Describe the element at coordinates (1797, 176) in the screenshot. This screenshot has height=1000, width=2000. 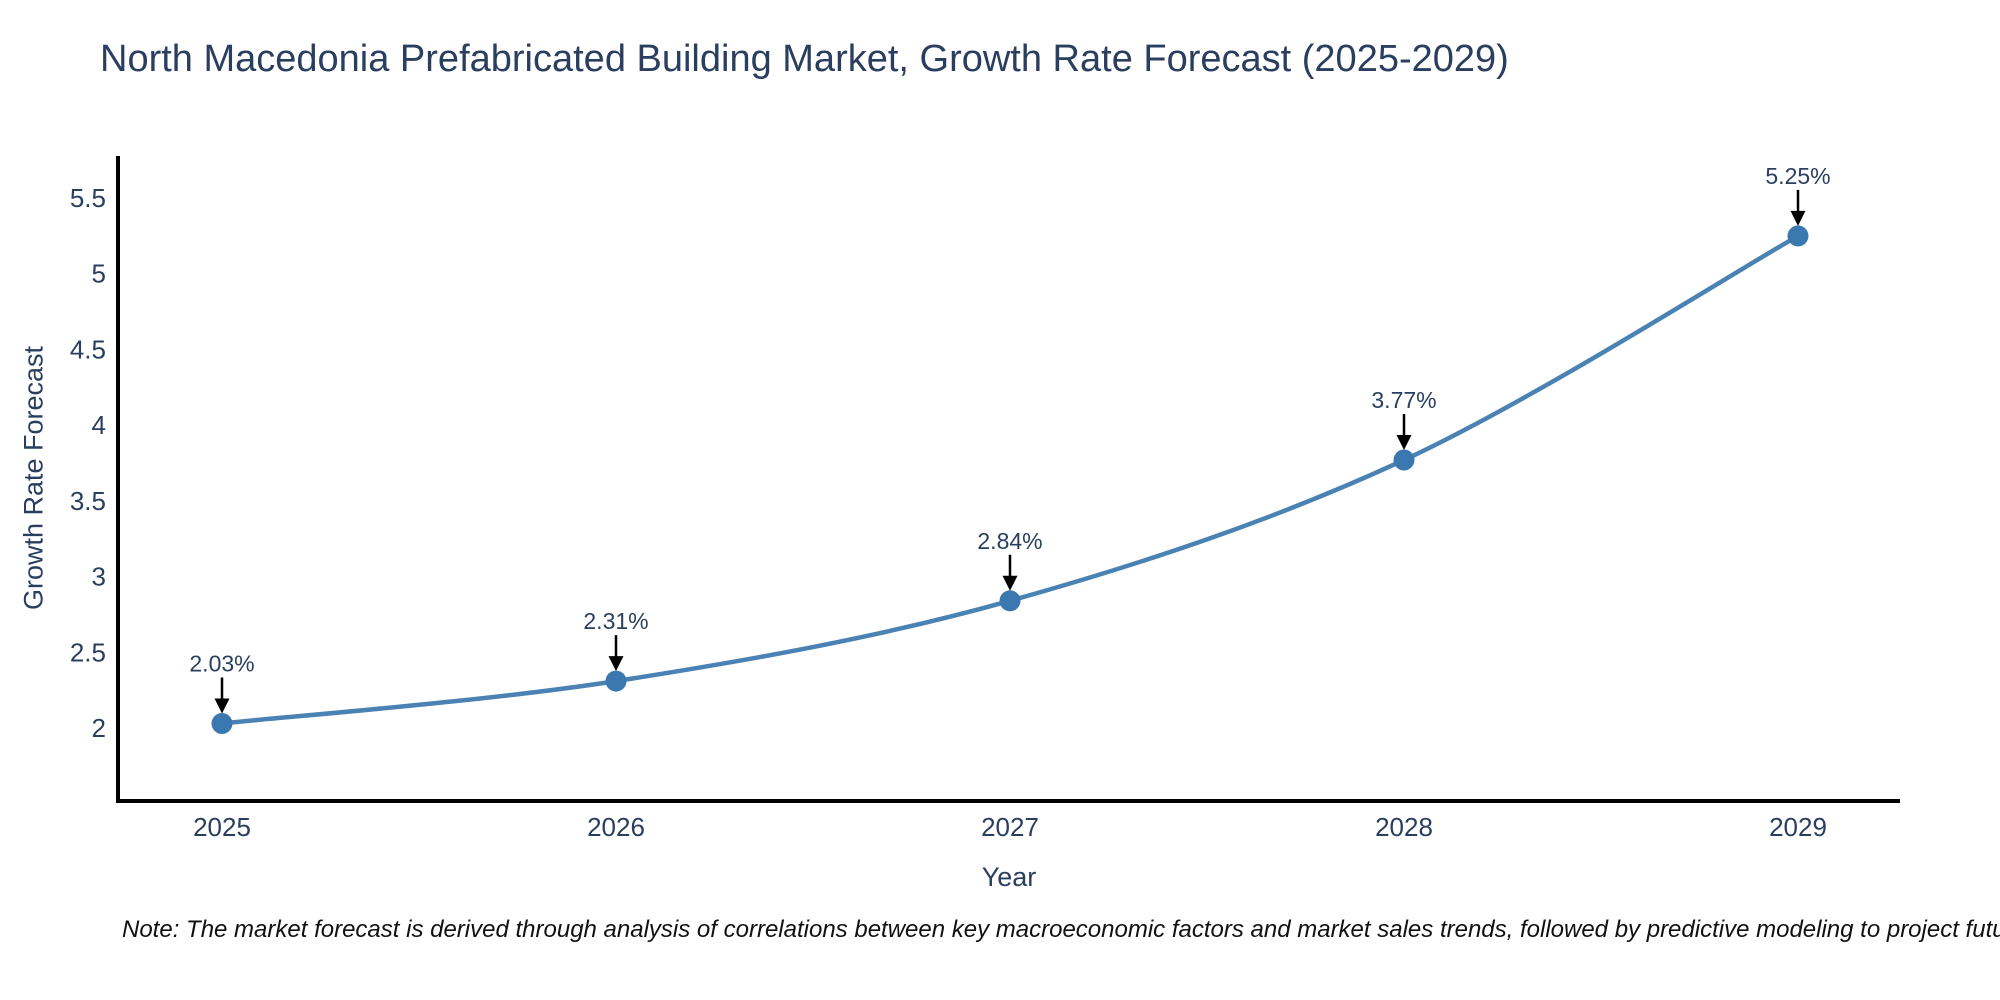
I see `point-annotation-label: 5.25%` at that location.